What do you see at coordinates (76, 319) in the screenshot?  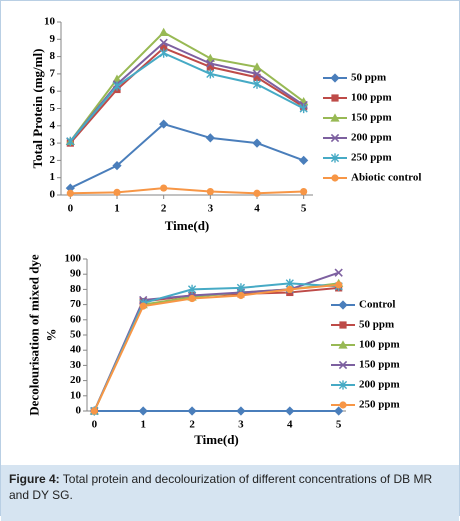 I see `y-tick-label: 60` at bounding box center [76, 319].